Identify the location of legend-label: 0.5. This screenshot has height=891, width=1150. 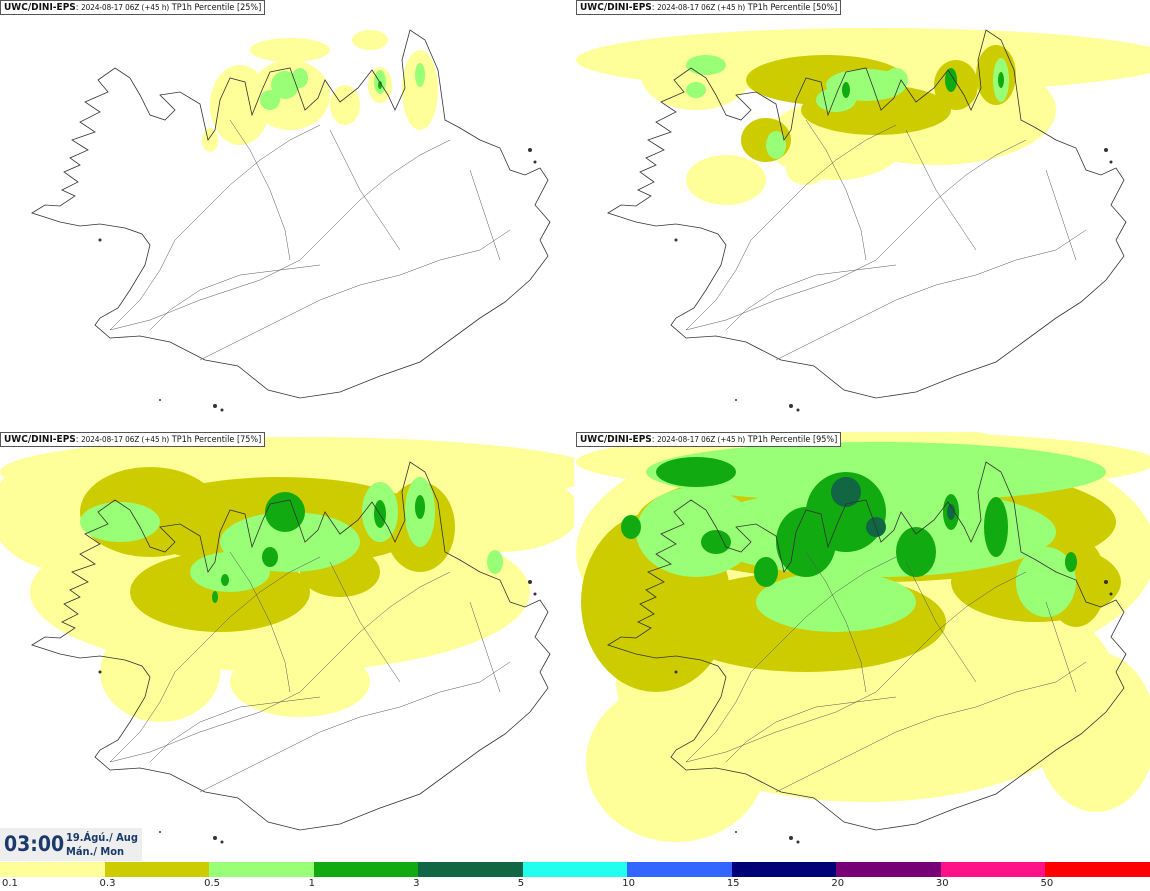
(212, 883).